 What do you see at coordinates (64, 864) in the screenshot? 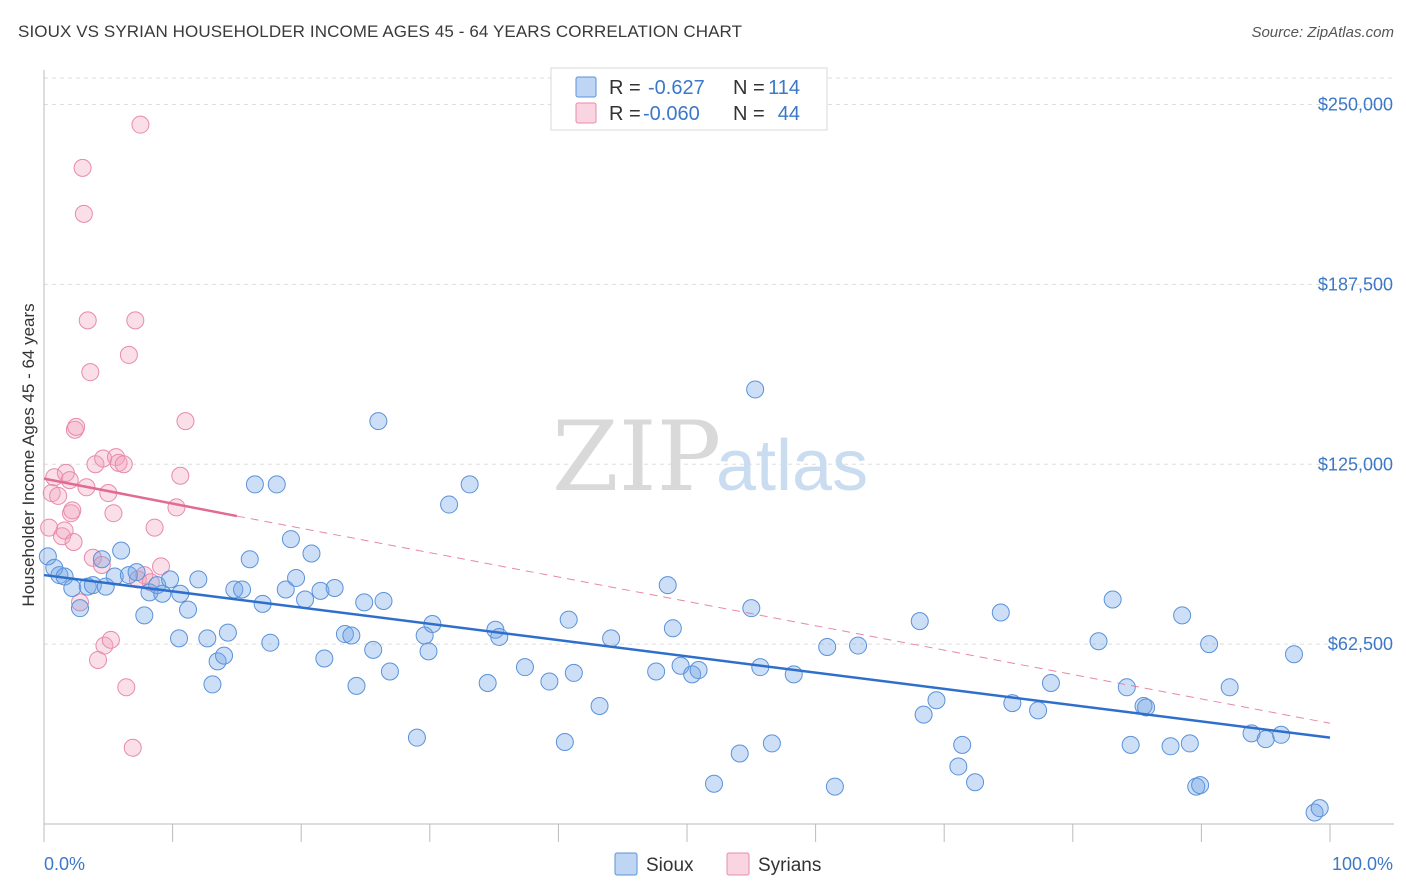
I see `x-tick-label-0: 0.0%` at bounding box center [64, 864].